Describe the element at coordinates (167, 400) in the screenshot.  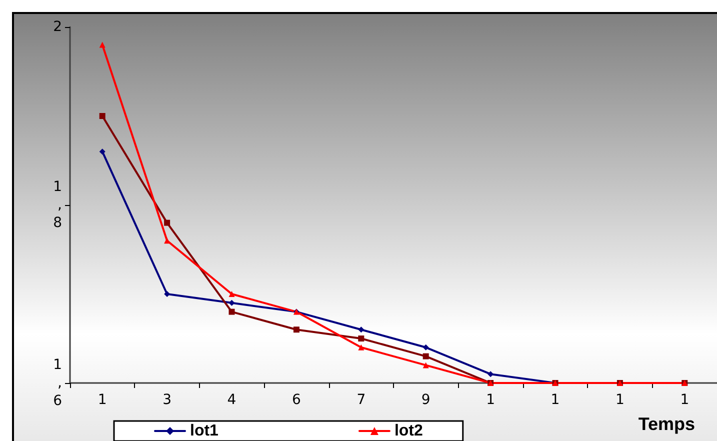
I see `x-tick-label: 3` at that location.